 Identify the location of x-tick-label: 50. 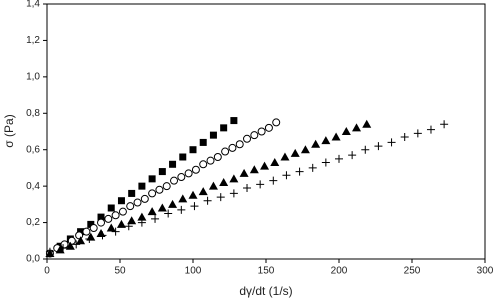
(120, 271).